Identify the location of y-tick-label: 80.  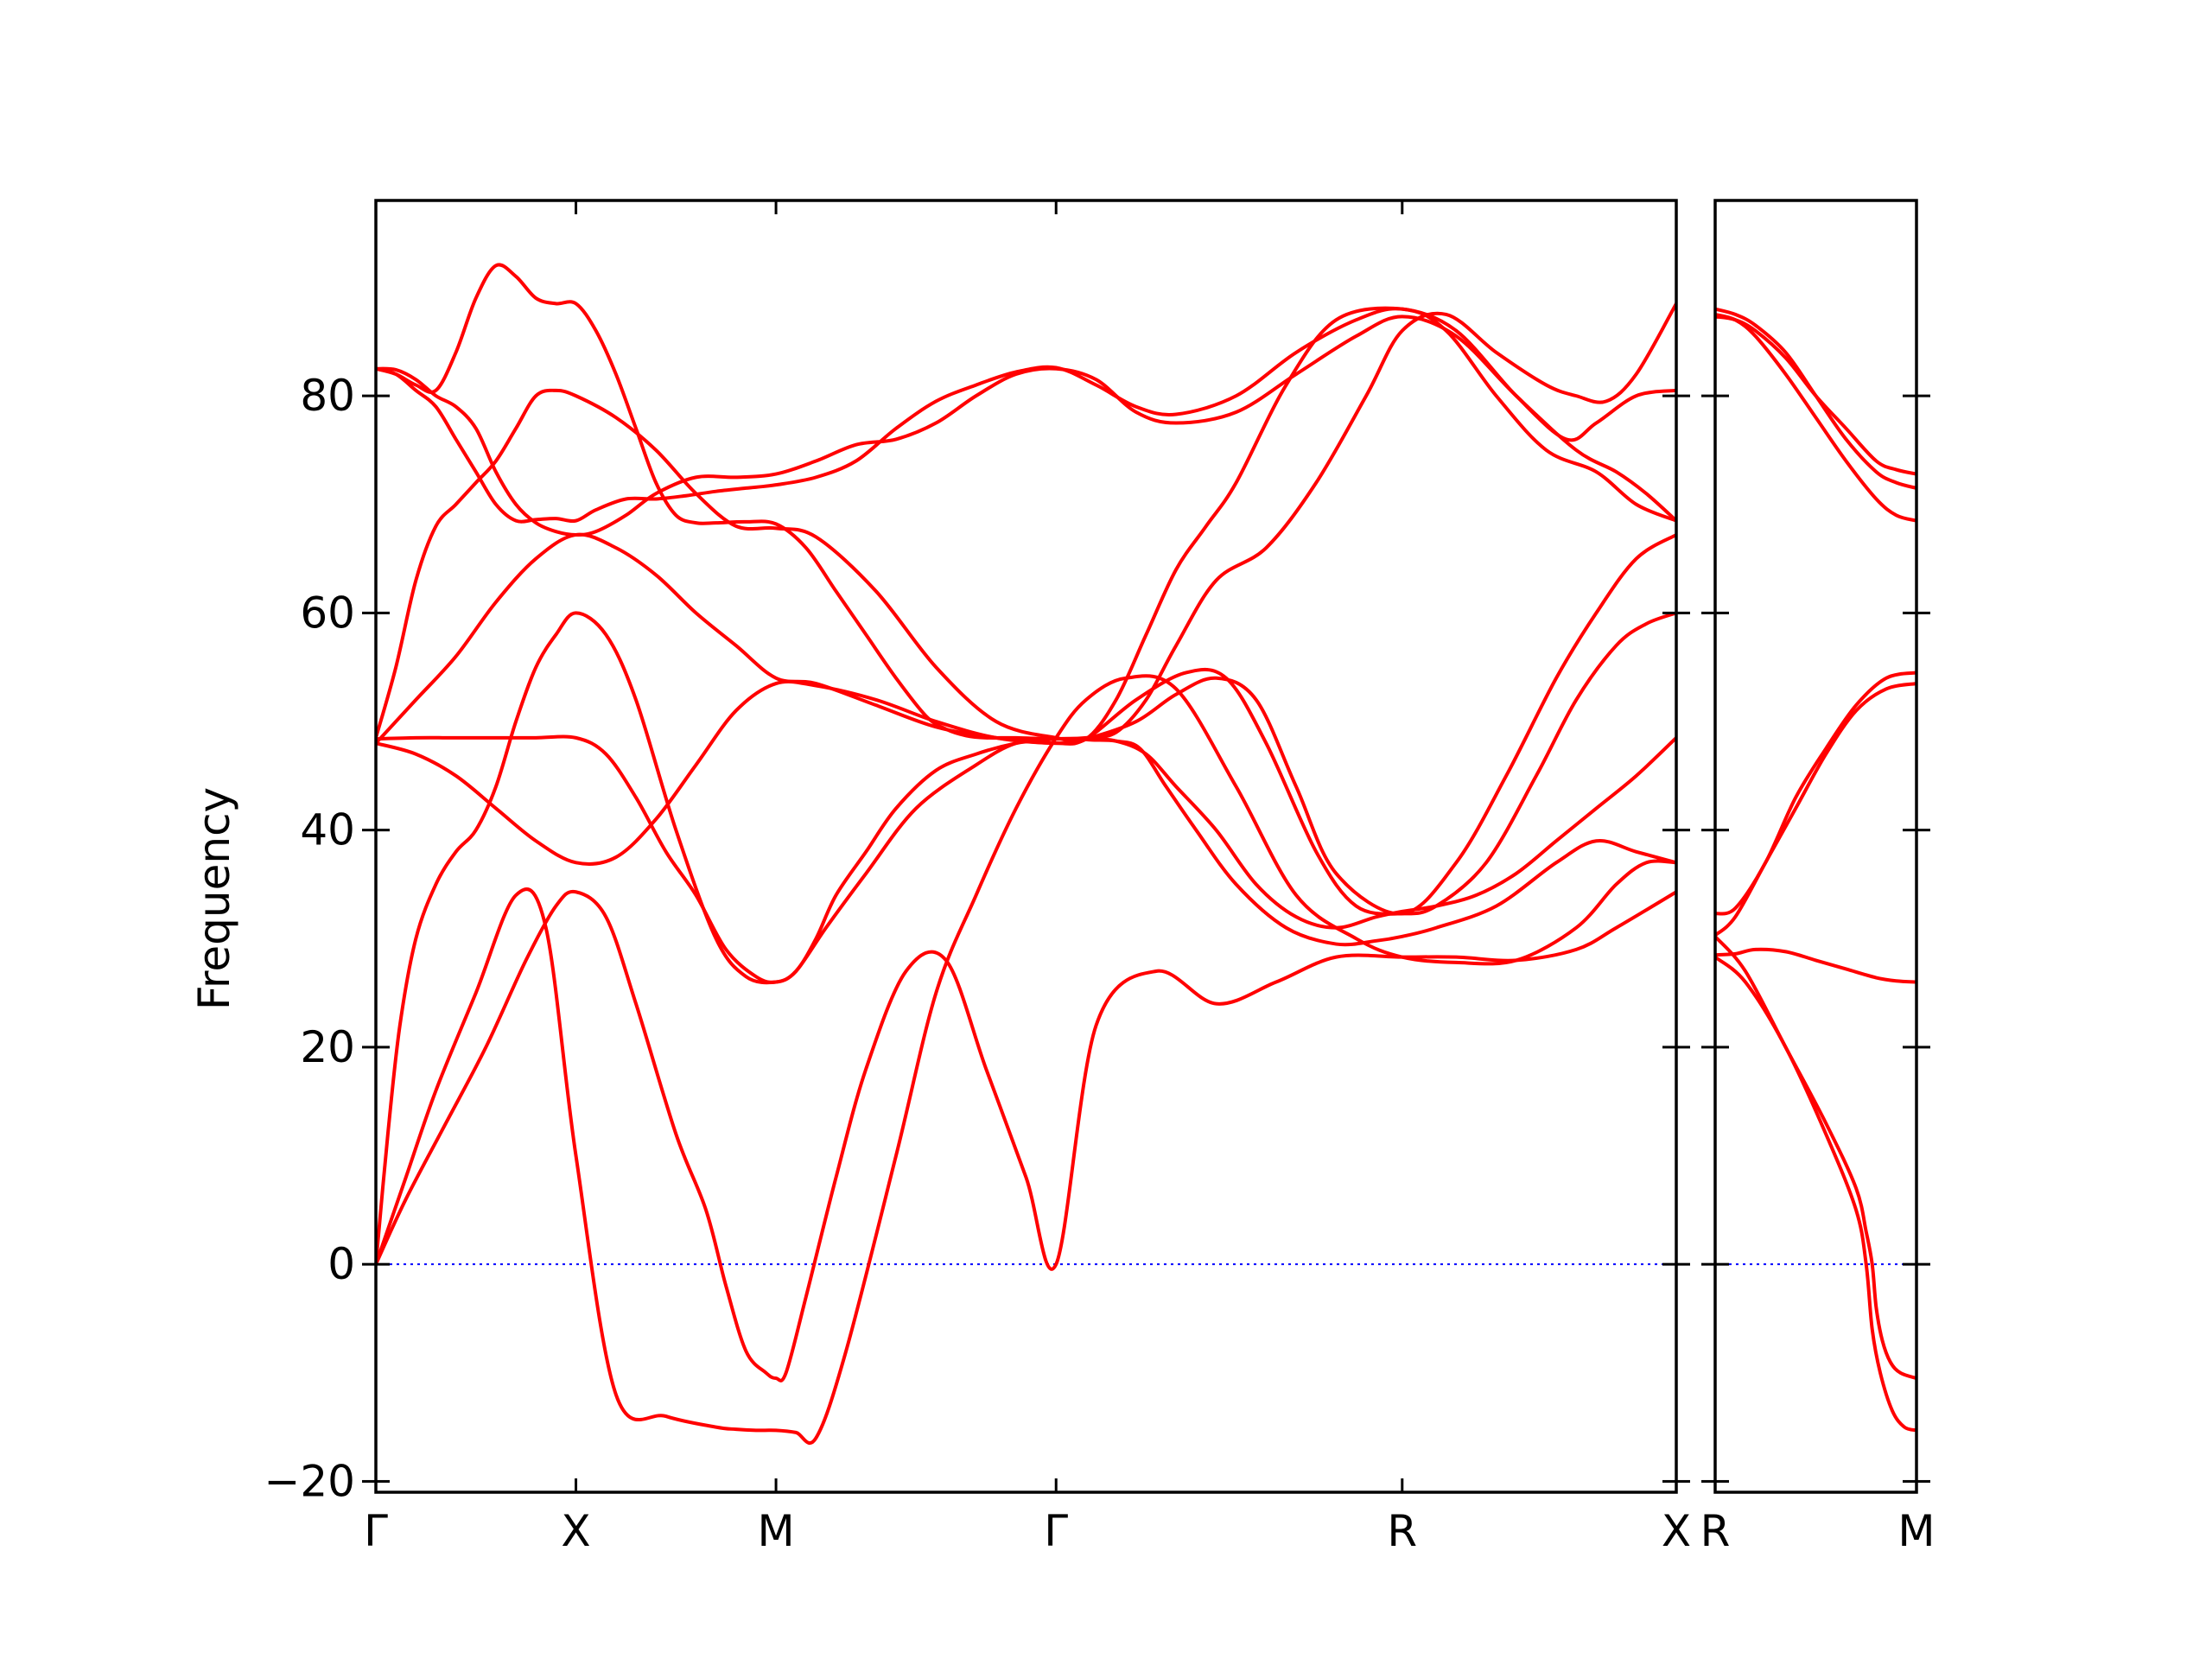
(327, 396).